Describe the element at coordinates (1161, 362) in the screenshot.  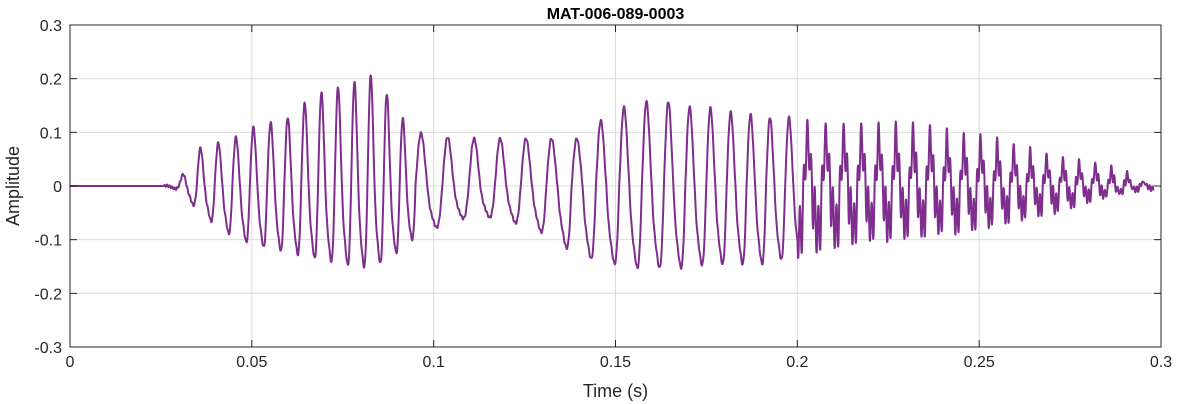
I see `x-tick-label: 0.3` at that location.